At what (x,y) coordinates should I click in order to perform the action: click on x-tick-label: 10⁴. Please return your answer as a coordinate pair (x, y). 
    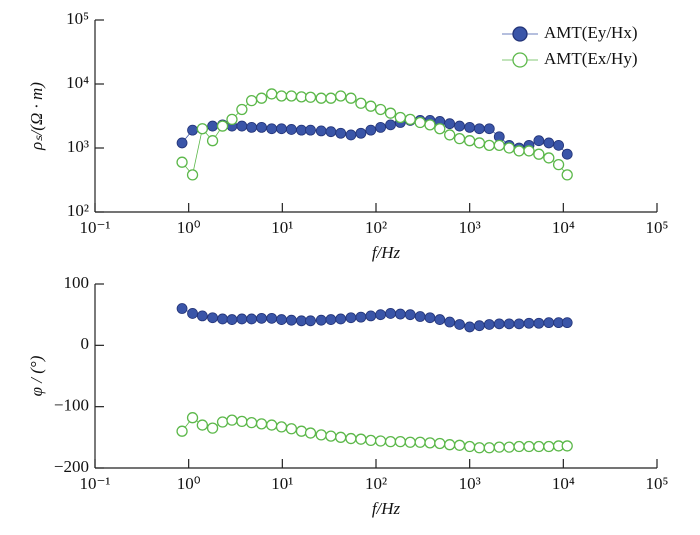
    Looking at the image, I should click on (563, 483).